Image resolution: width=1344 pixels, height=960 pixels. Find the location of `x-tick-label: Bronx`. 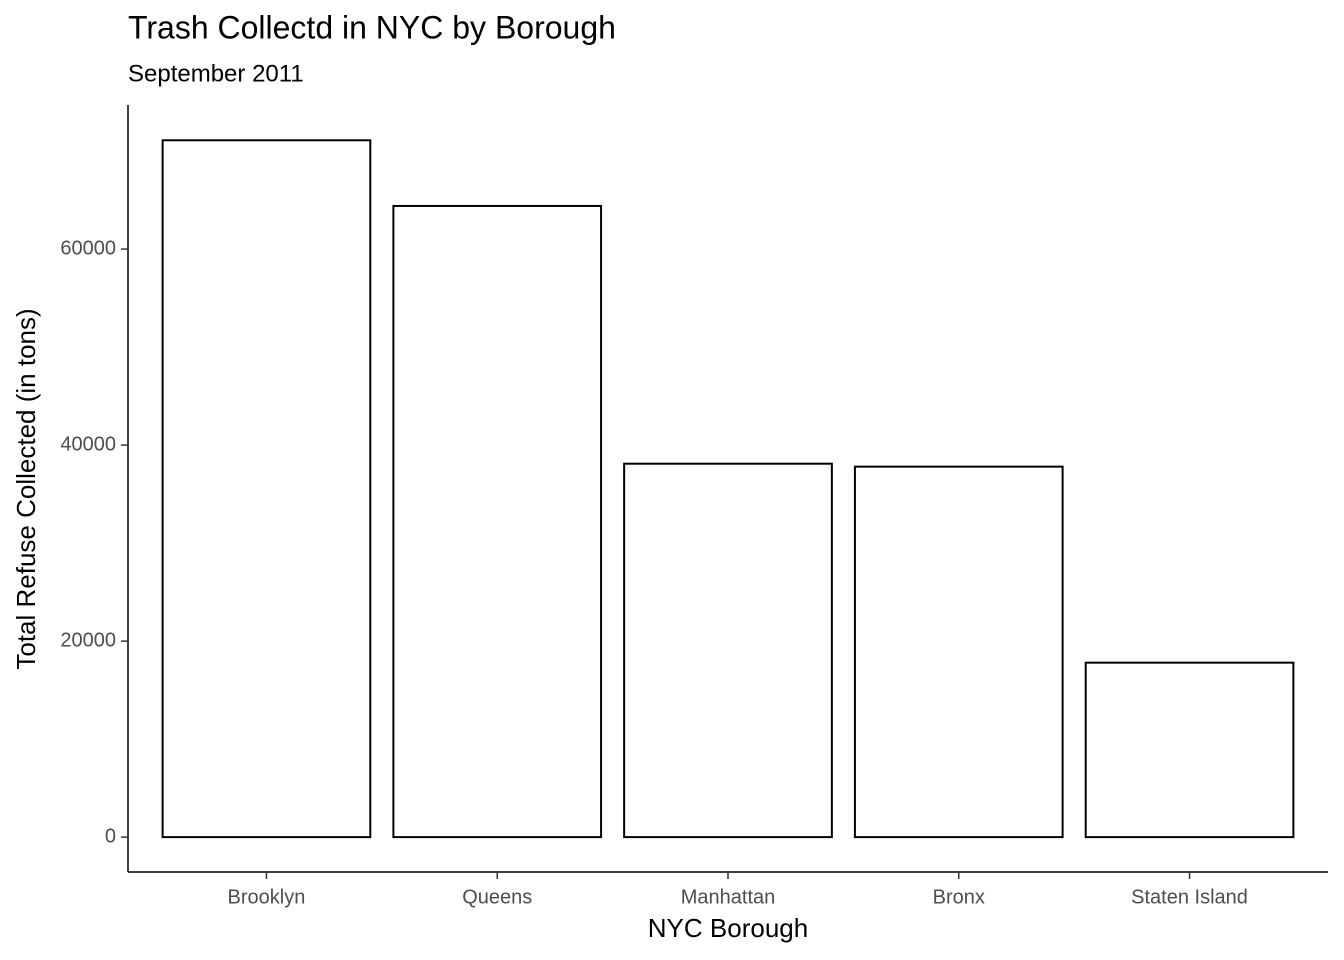

x-tick-label: Bronx is located at coordinates (959, 897).